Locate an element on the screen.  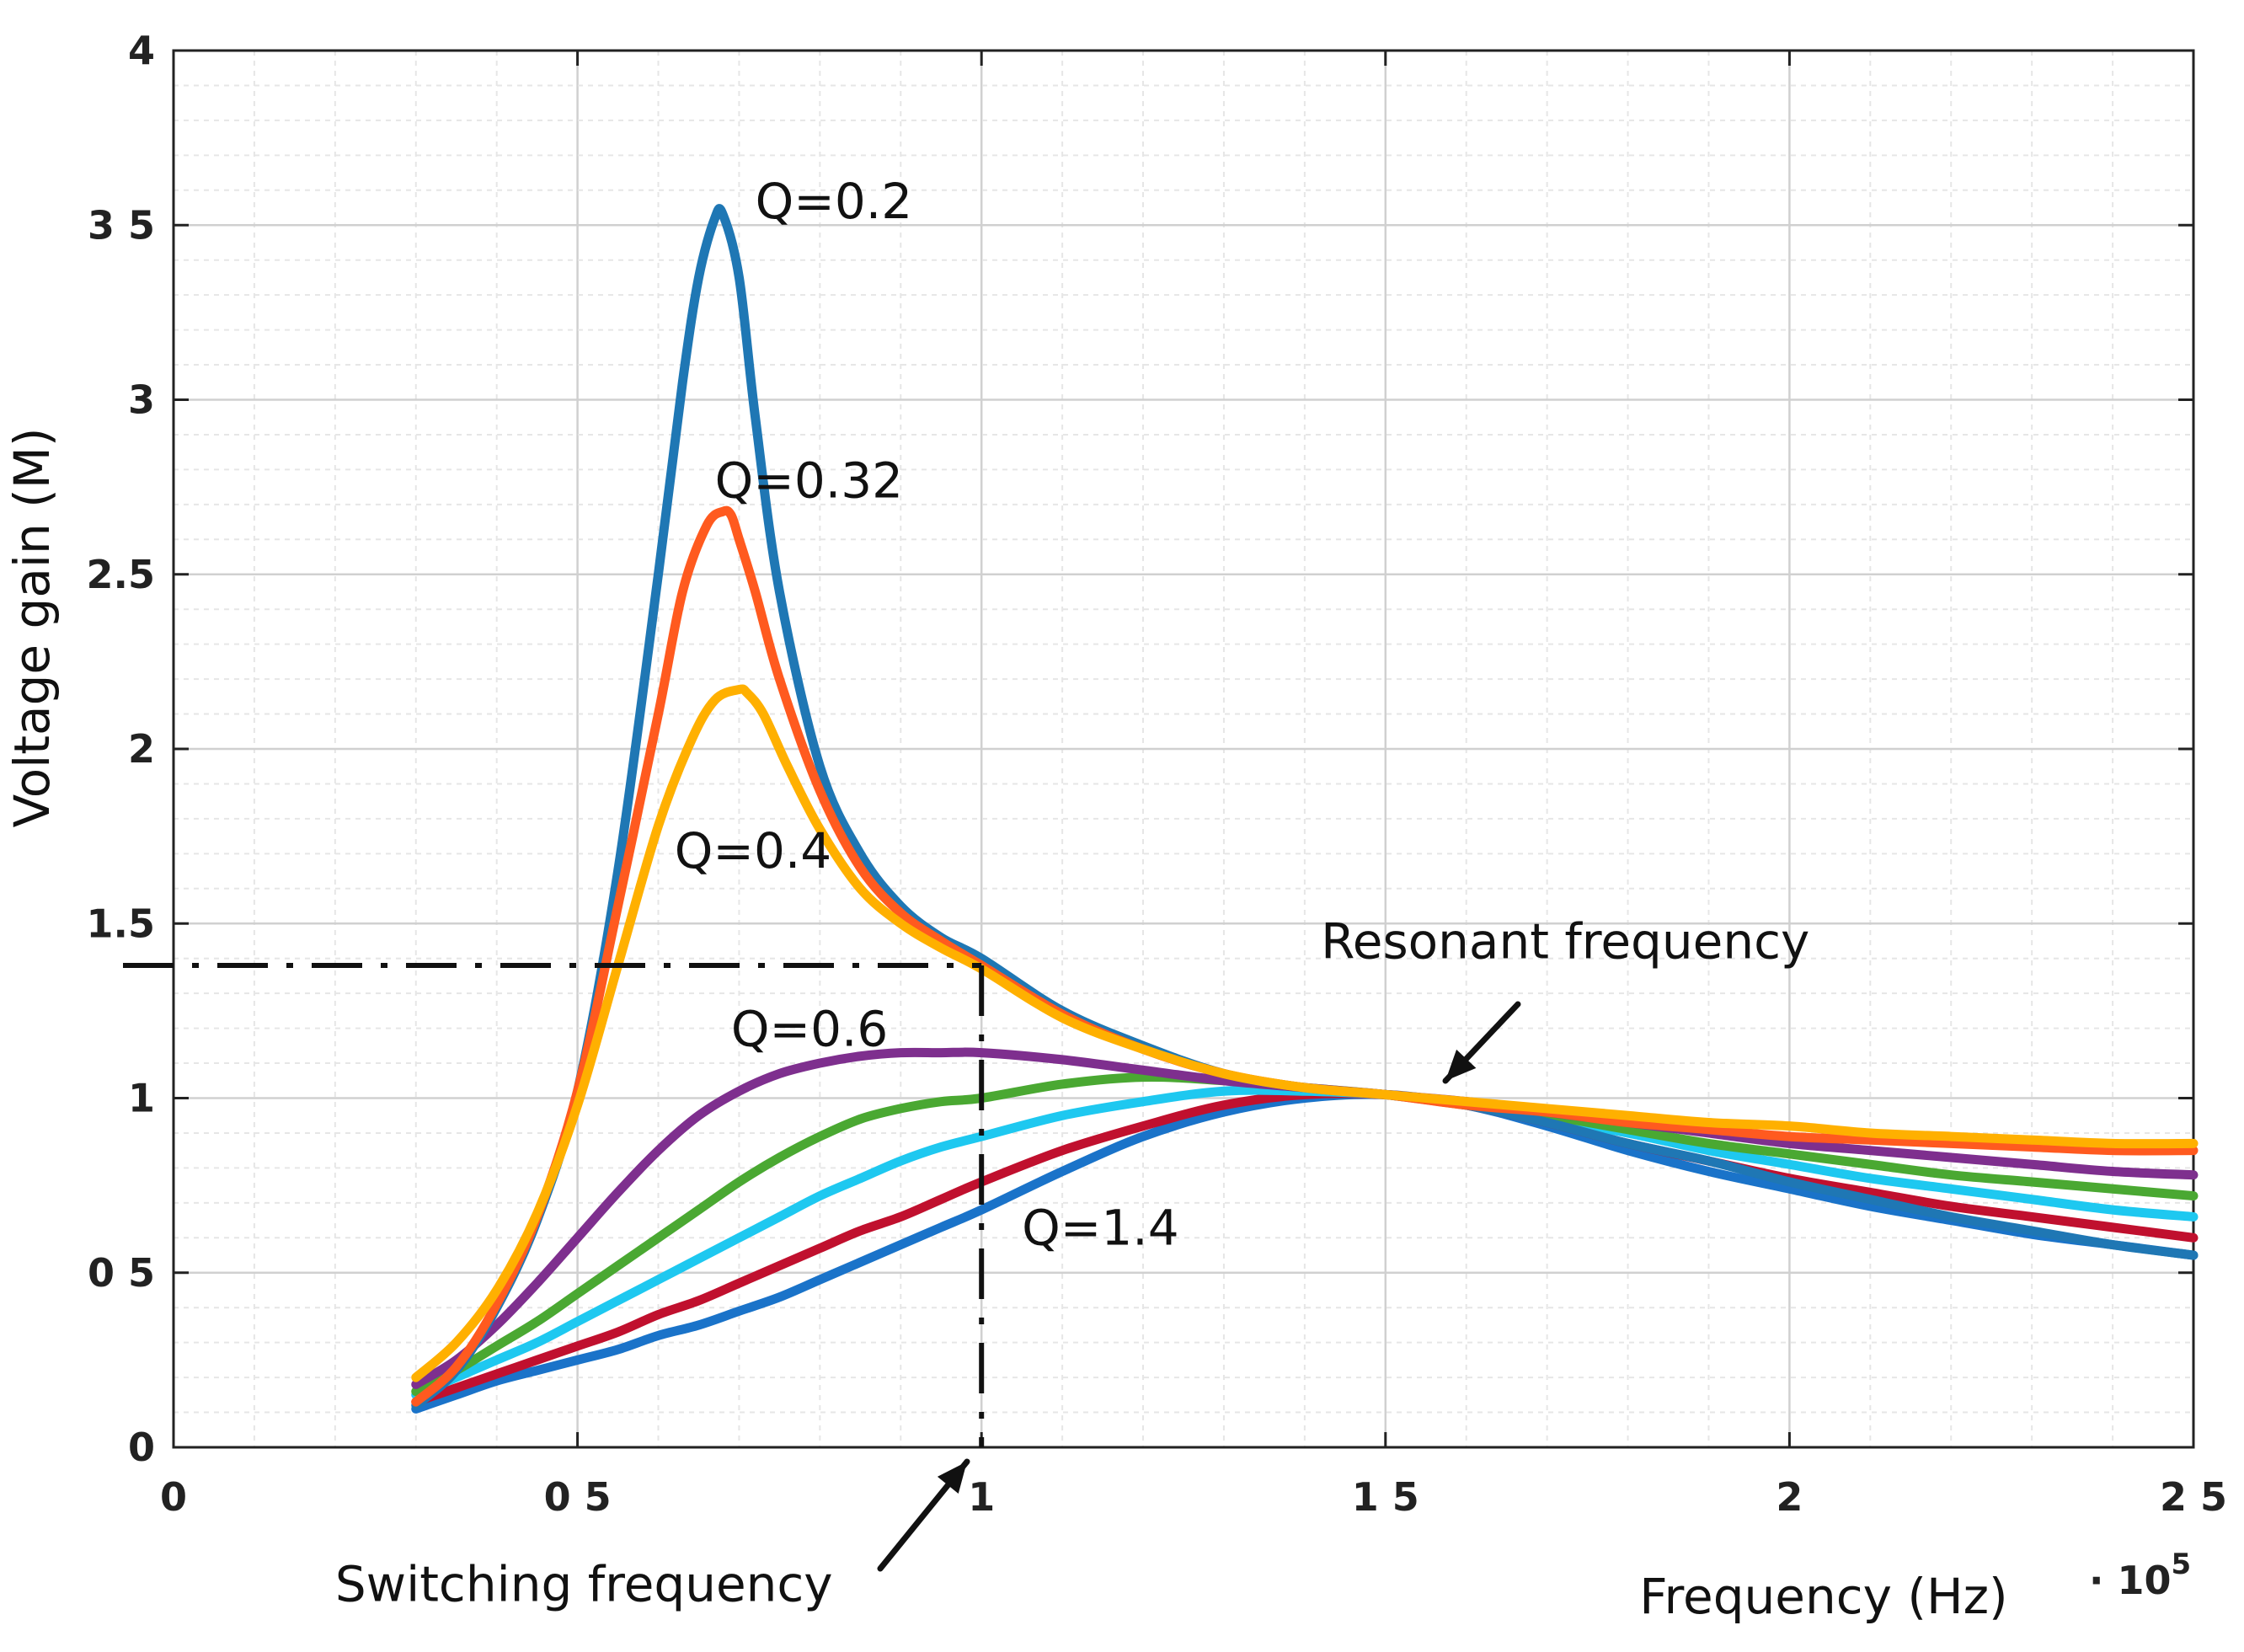
annotation-switching-frequency: Switching frequency is located at coordinates (584, 1583).